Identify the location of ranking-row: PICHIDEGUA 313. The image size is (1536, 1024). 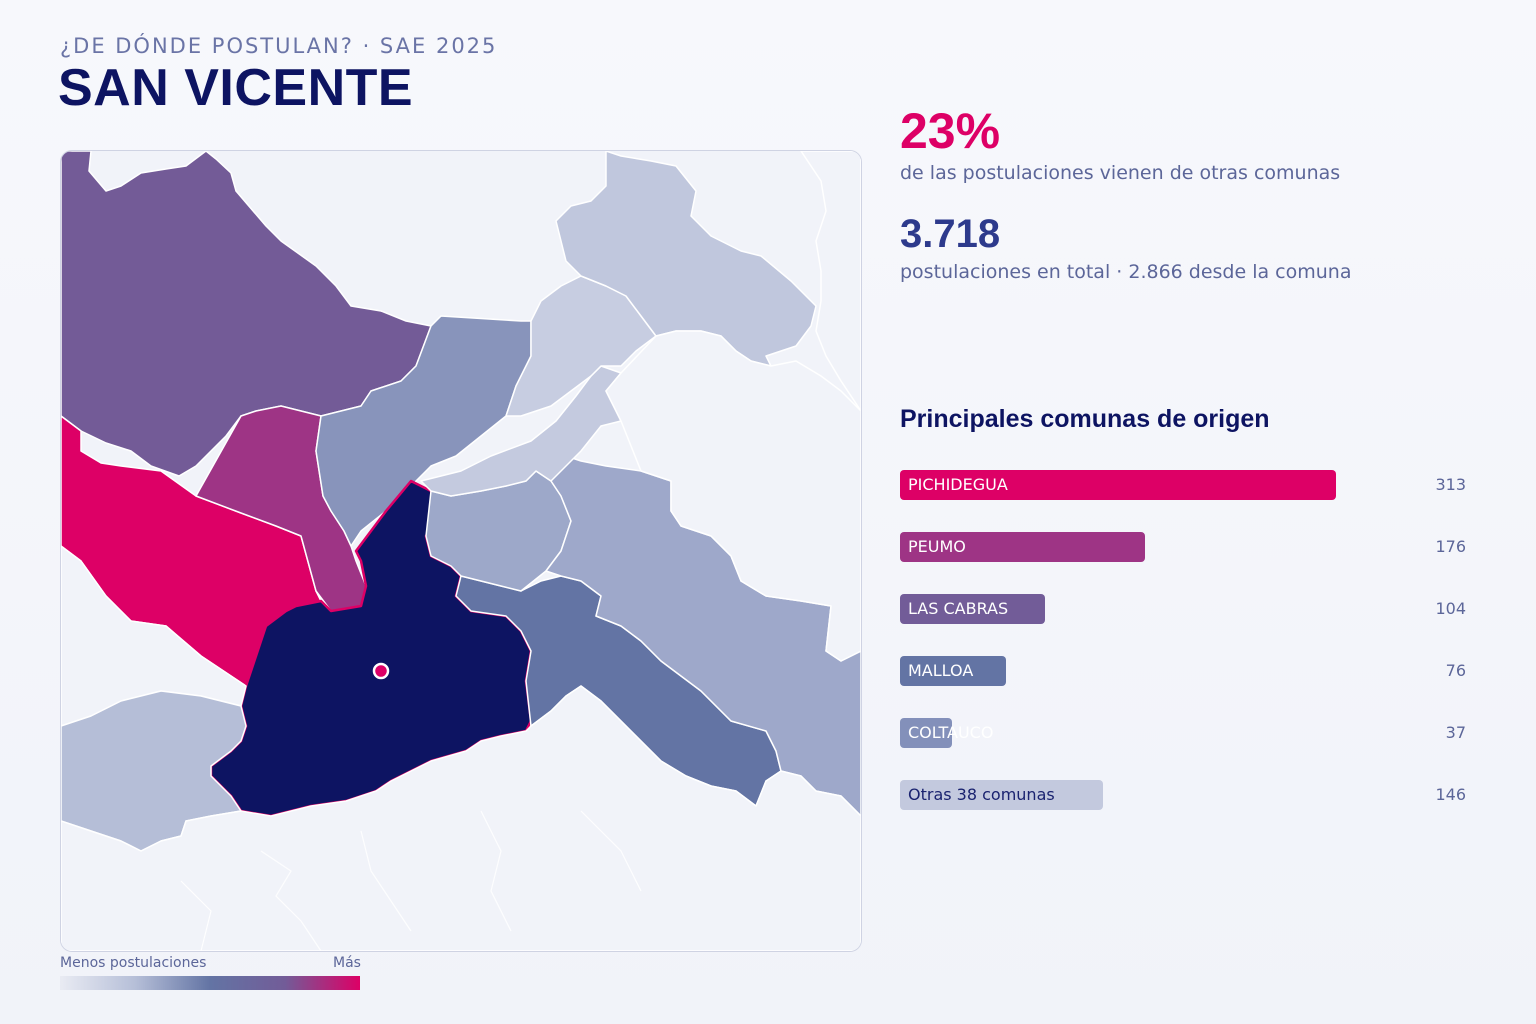
(1183, 485).